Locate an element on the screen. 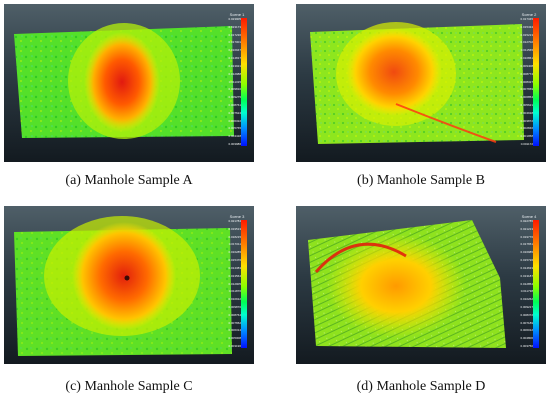  tick: 0.007624 is located at coordinates (234, 112).